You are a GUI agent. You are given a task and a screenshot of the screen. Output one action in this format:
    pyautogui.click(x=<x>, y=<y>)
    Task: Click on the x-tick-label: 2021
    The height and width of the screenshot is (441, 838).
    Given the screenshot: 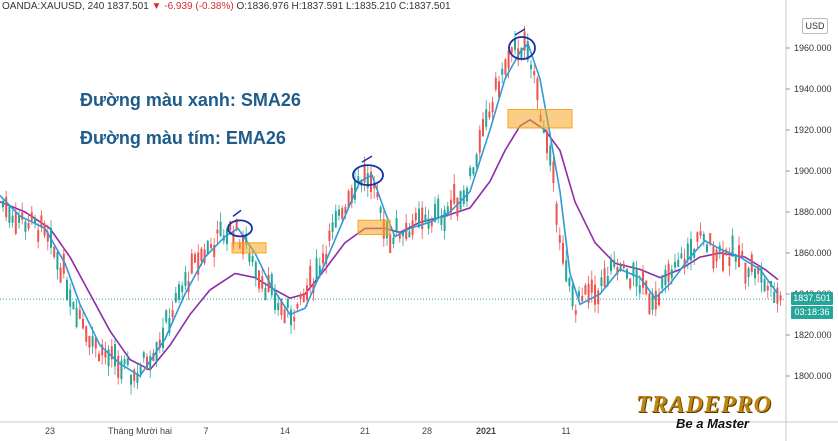 What is the action you would take?
    pyautogui.click(x=486, y=431)
    